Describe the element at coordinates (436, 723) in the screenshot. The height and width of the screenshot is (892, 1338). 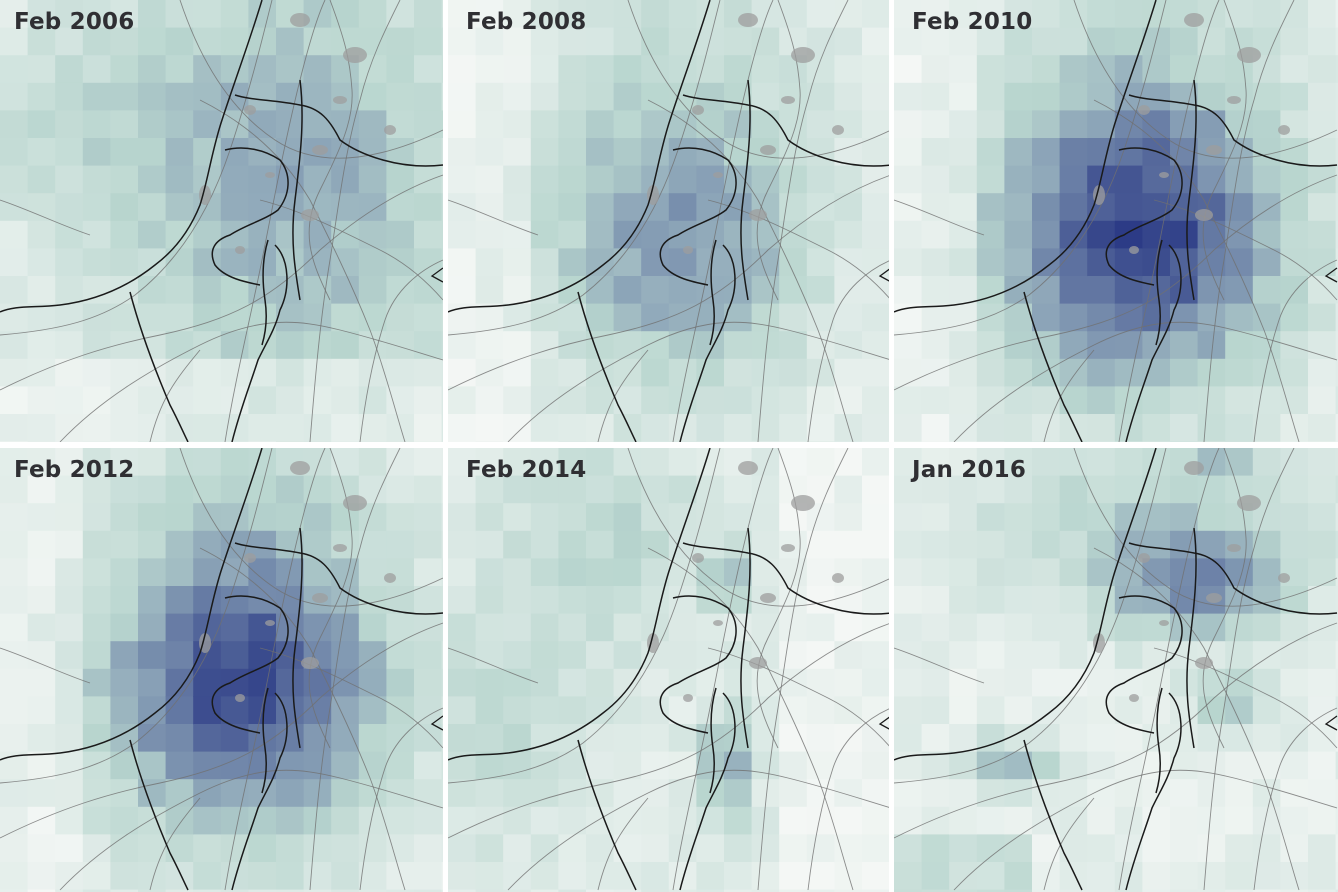
I see `edge-marker` at that location.